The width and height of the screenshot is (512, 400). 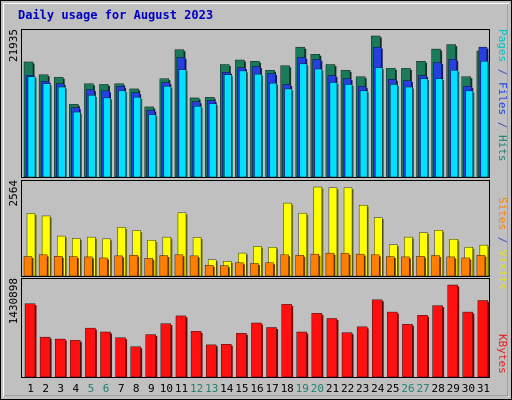 I want to click on x-tick-label-day-4: 4, so click(x=76, y=388).